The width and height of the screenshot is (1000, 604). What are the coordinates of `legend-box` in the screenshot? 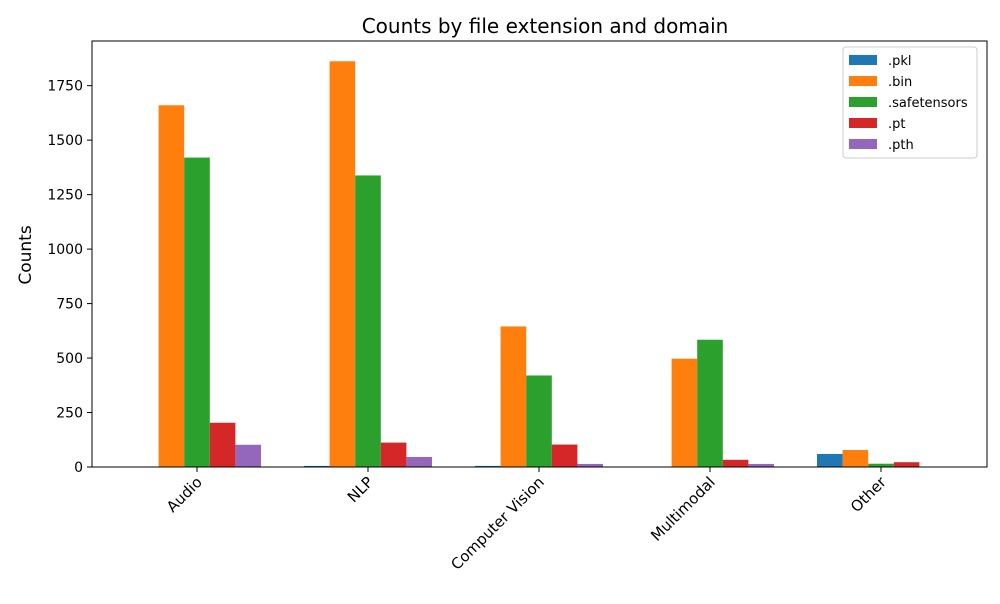 It's located at (910, 102).